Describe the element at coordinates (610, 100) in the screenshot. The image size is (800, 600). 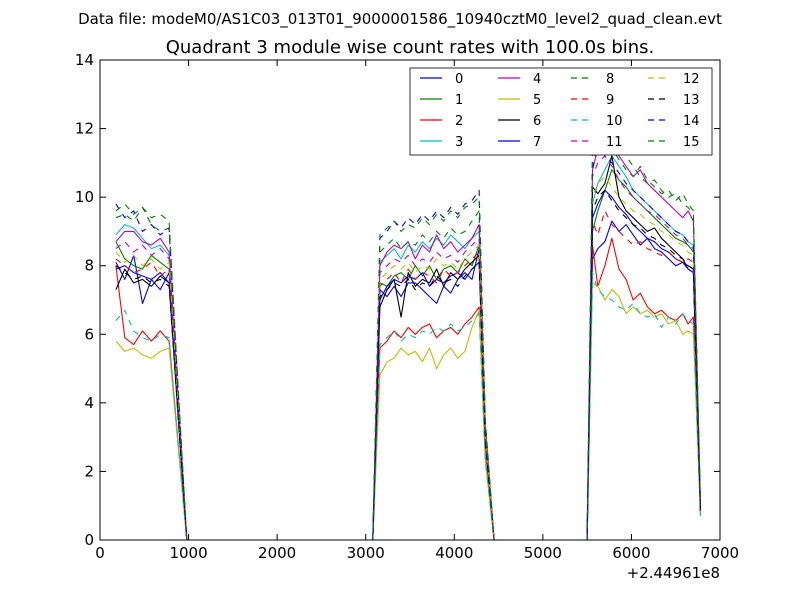
I see `legend-label: 9` at that location.